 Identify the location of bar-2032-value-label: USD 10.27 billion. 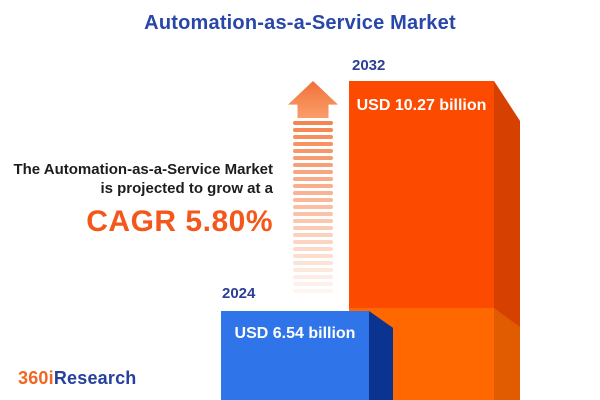
(421, 105).